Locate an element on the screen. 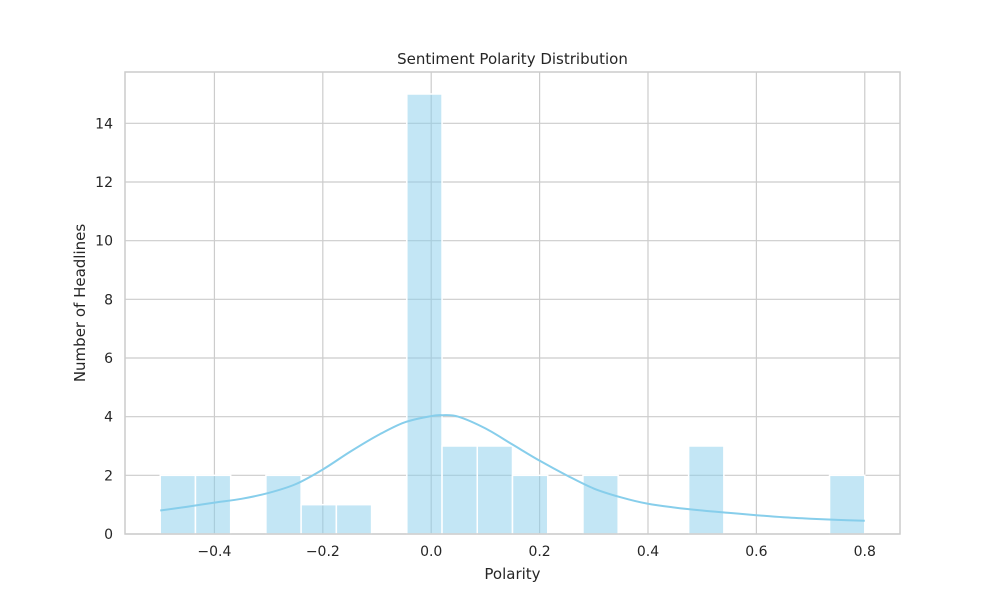 The height and width of the screenshot is (604, 1000). kde-curve is located at coordinates (512, 468).